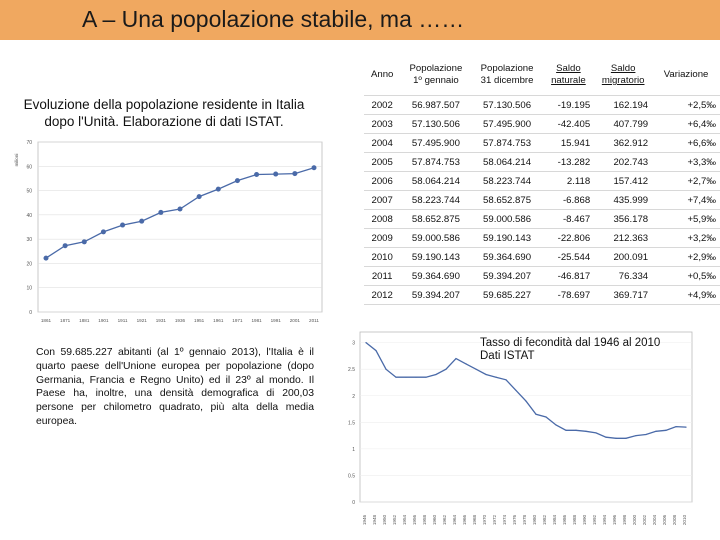 The height and width of the screenshot is (540, 720). What do you see at coordinates (584, 519) in the screenshot?
I see `x-tick-label: 1990` at bounding box center [584, 519].